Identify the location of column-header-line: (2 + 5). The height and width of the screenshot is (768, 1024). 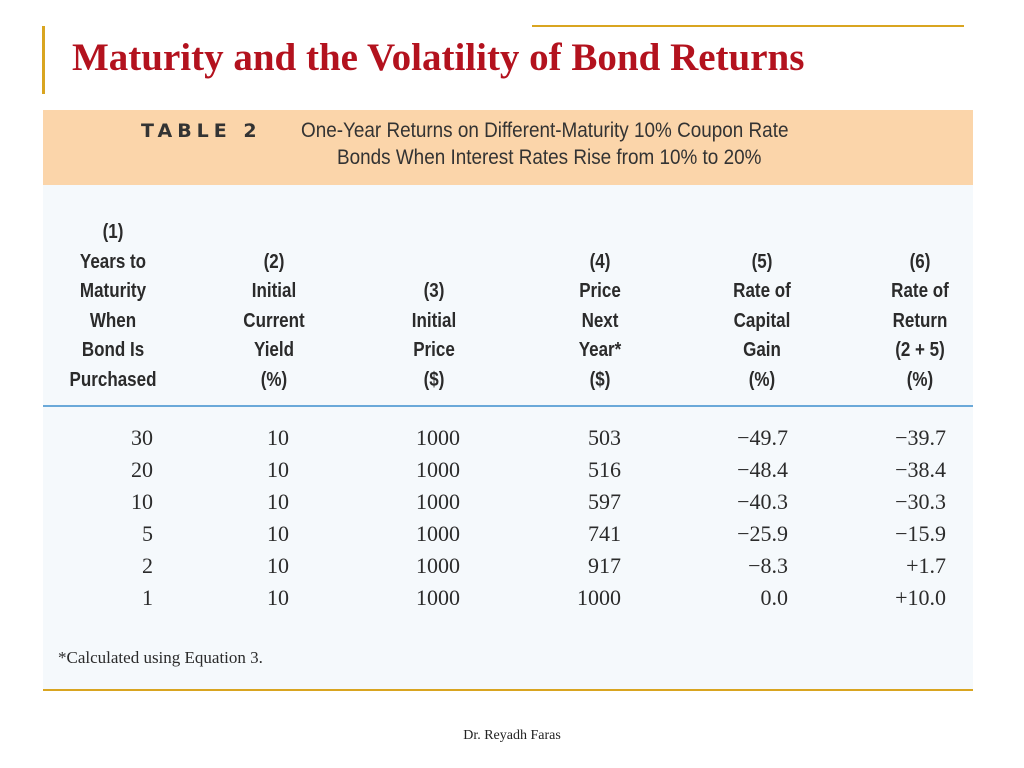
(920, 350).